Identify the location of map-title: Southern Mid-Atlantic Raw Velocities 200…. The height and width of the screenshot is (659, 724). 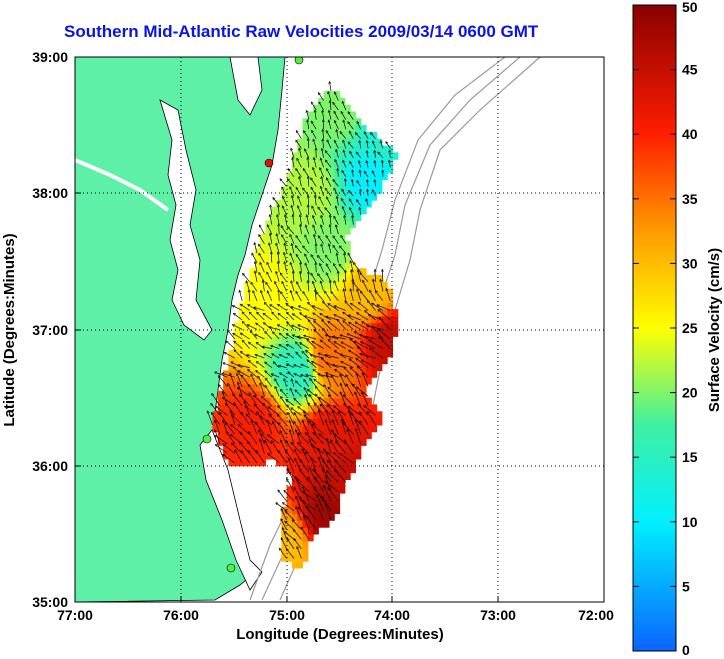
(301, 31).